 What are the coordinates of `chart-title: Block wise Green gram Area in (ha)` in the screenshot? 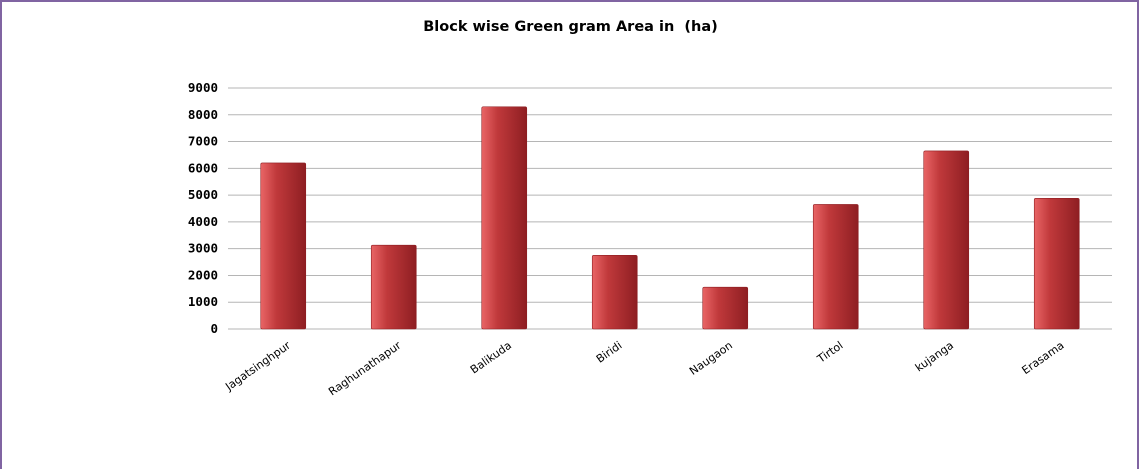 It's located at (570, 27).